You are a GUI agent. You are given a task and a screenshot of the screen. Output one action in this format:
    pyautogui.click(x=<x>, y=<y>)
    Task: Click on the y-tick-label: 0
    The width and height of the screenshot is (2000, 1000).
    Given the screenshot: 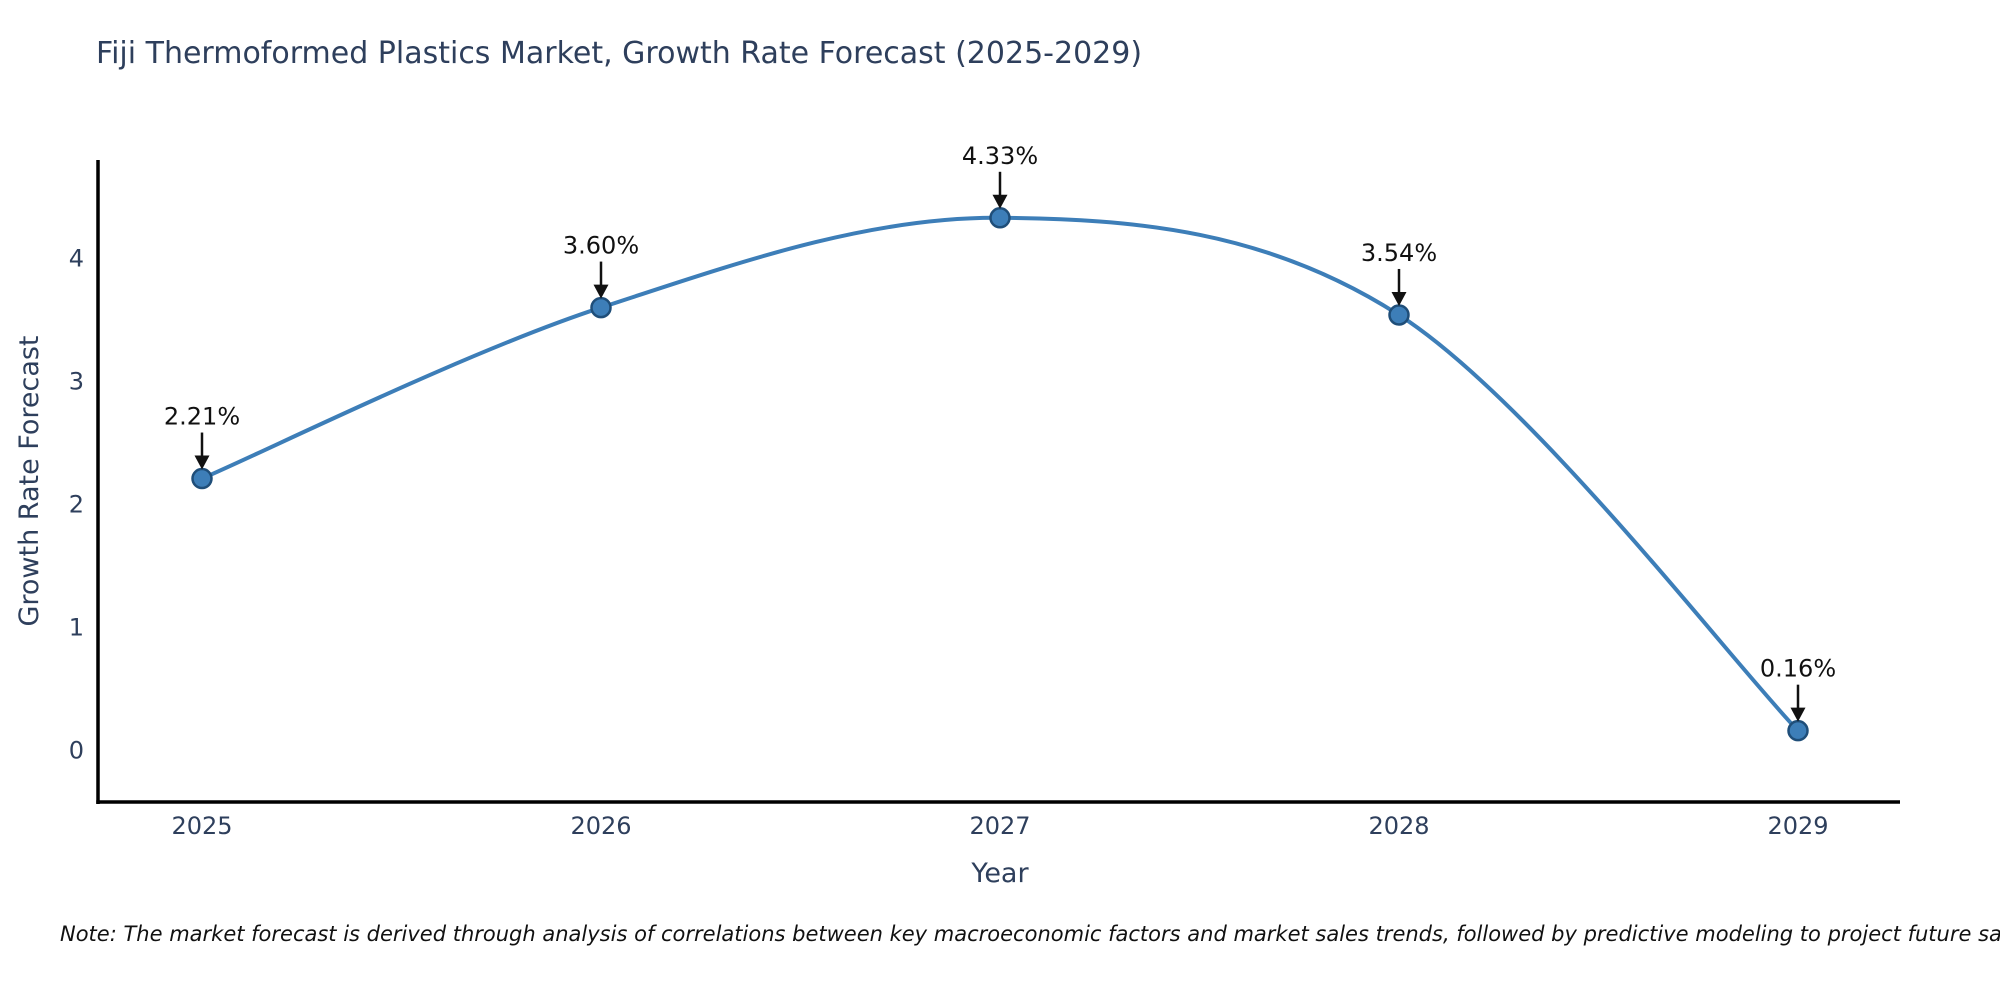 What is the action you would take?
    pyautogui.click(x=76, y=750)
    